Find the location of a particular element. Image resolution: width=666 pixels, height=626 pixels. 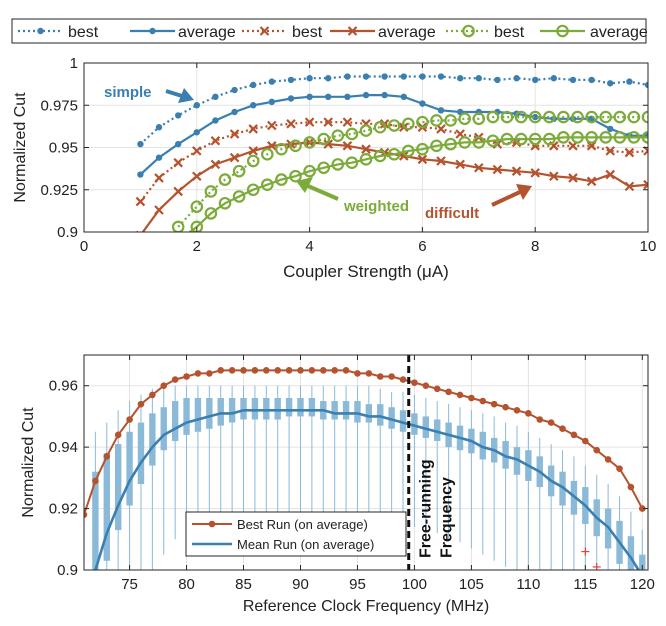

legend-swatch-marker is located at coordinates (352, 31).